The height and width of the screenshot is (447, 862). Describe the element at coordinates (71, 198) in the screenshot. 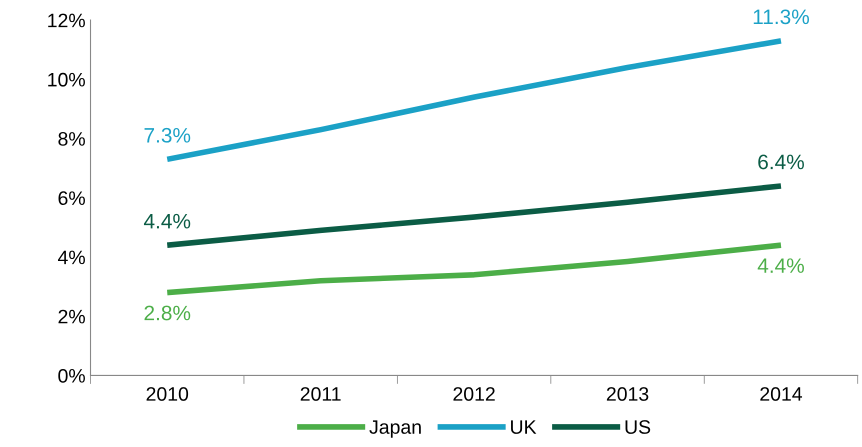

I see `y-tick-label: 6%` at that location.